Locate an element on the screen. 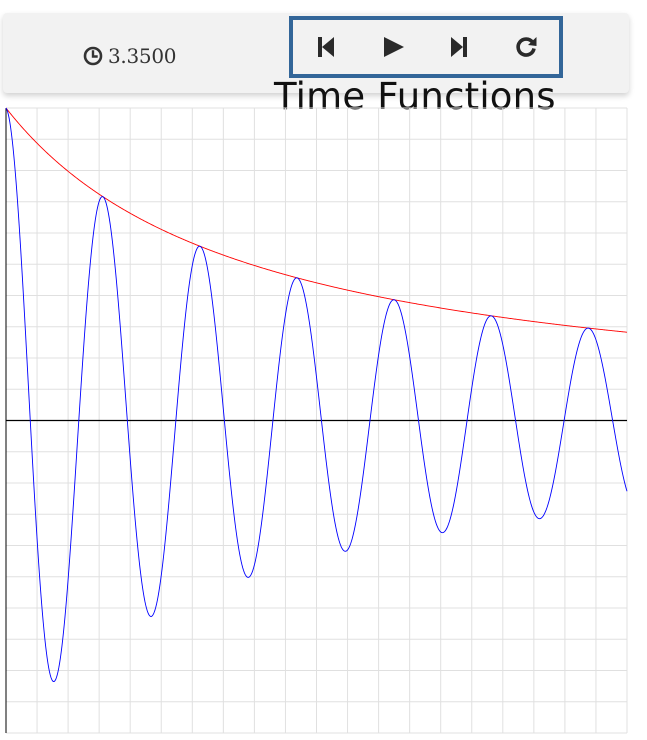 Image resolution: width=647 pixels, height=740 pixels. play-button is located at coordinates (393, 47).